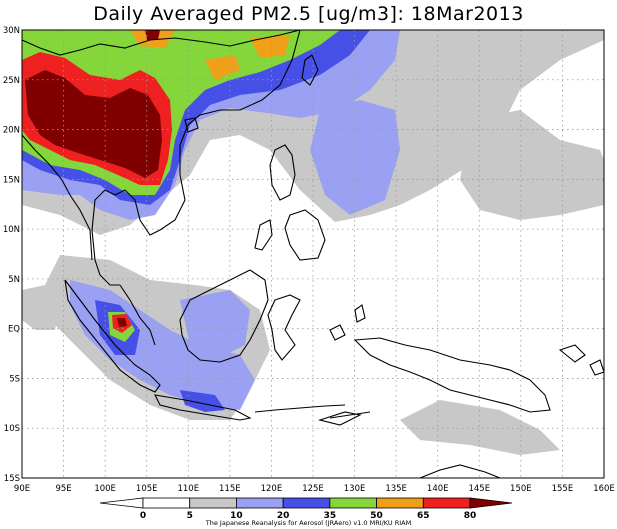  Describe the element at coordinates (604, 489) in the screenshot. I see `lon-label: 160E` at that location.